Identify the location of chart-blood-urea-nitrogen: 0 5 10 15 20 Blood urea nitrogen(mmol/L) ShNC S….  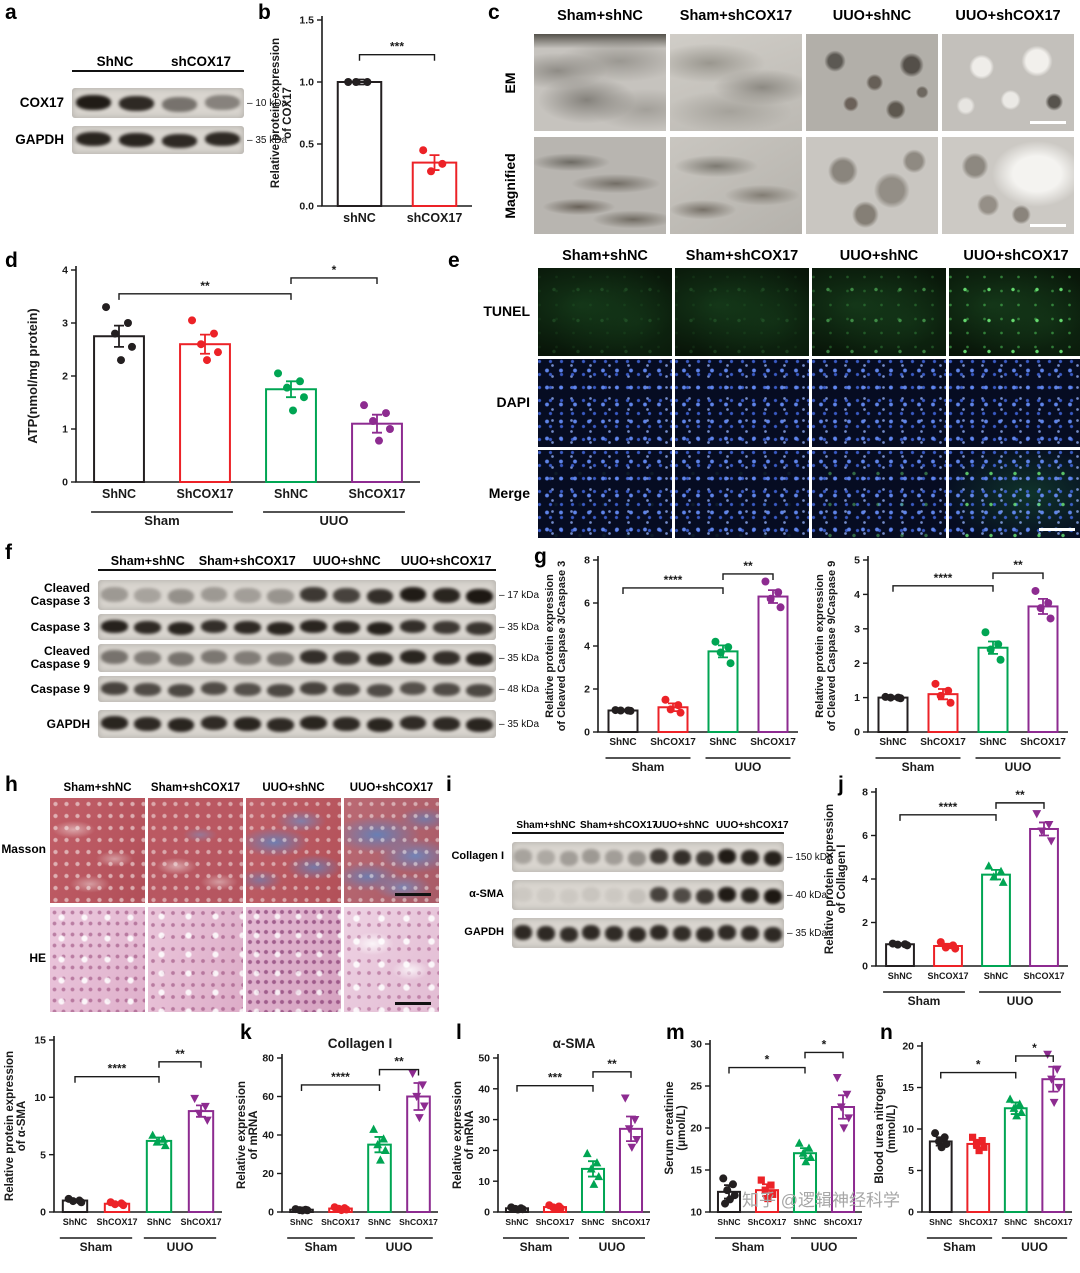
(975, 1150).